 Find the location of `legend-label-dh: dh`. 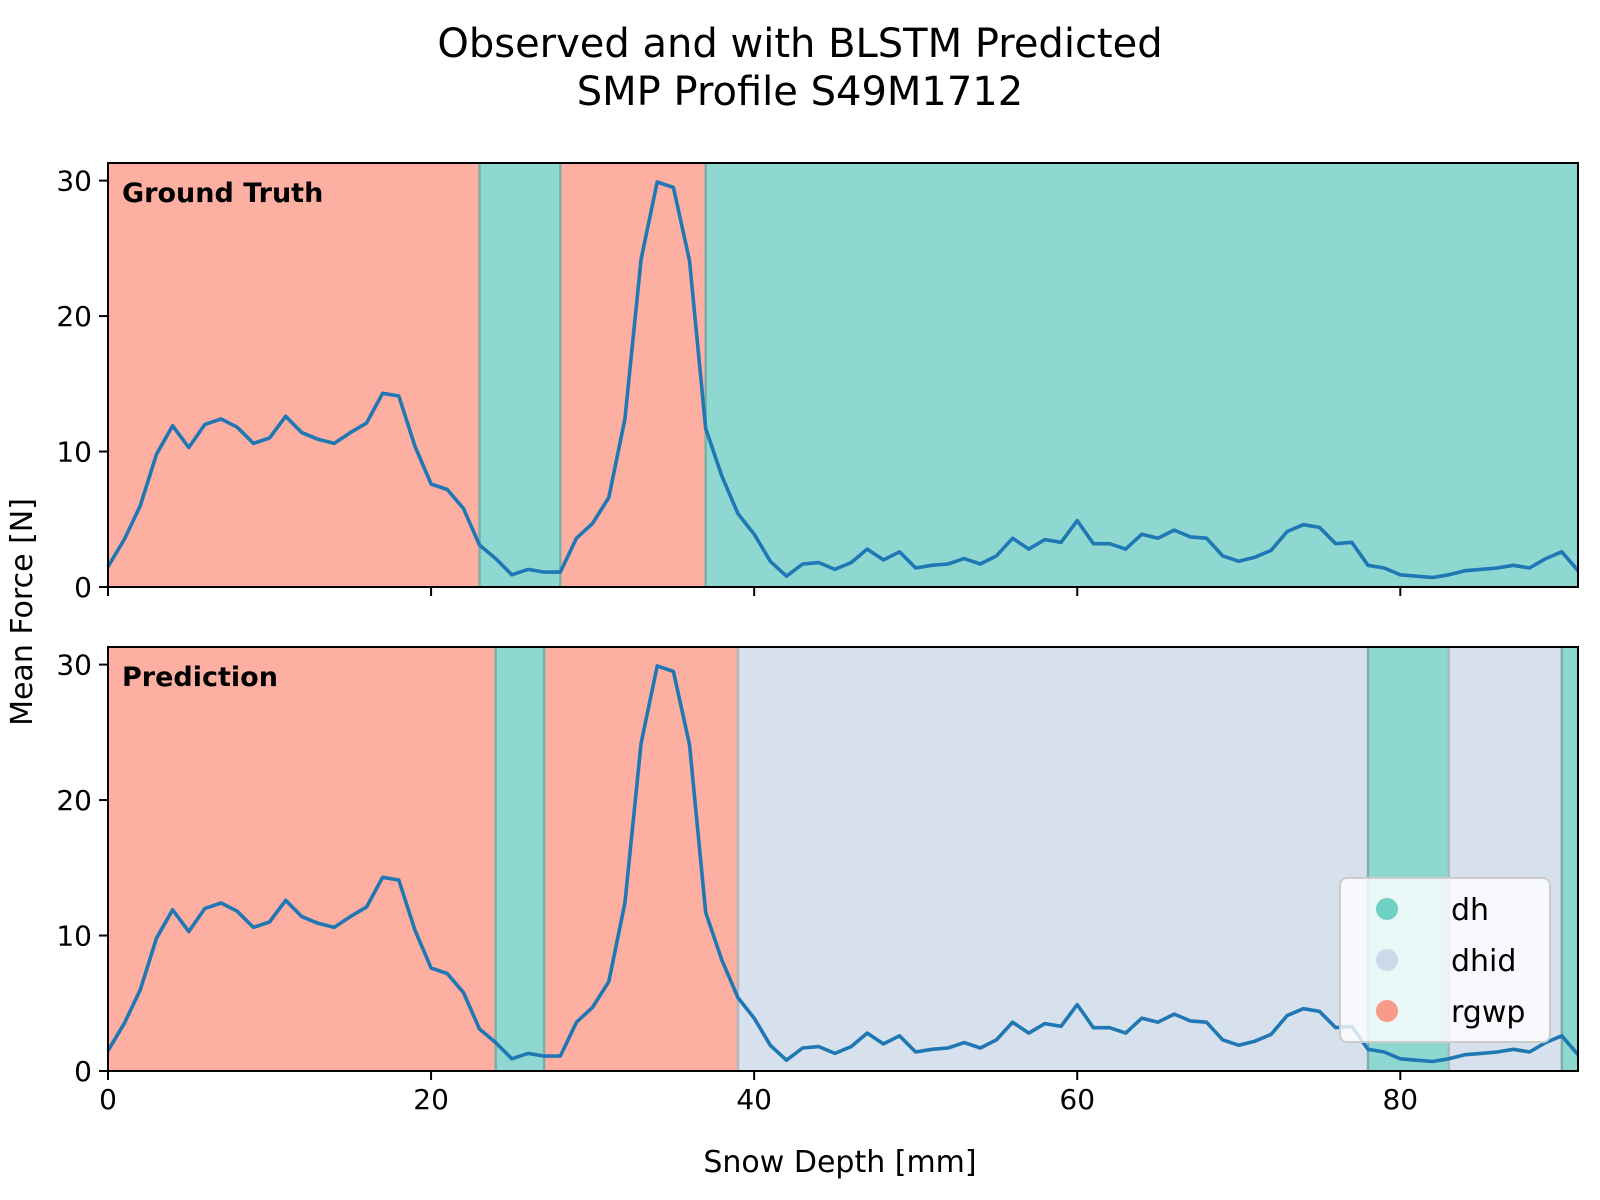

legend-label-dh: dh is located at coordinates (1470, 910).